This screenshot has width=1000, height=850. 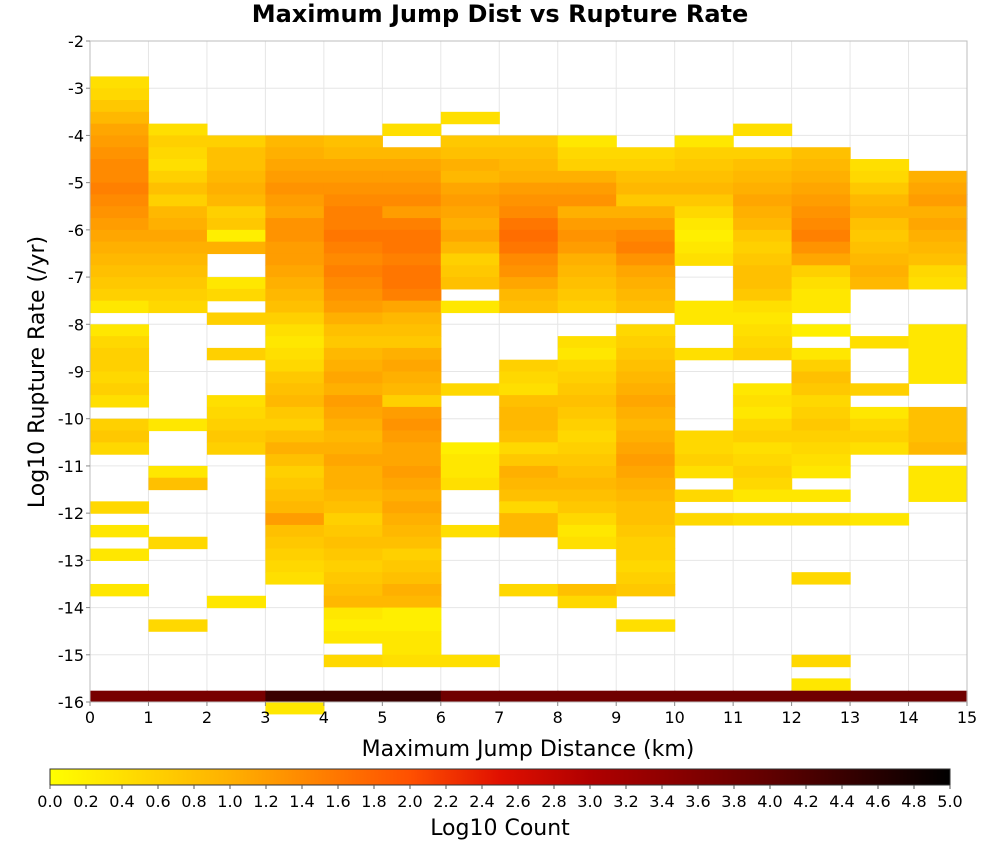 What do you see at coordinates (805, 801) in the screenshot?
I see `colorbar-tick-label: 4.2` at bounding box center [805, 801].